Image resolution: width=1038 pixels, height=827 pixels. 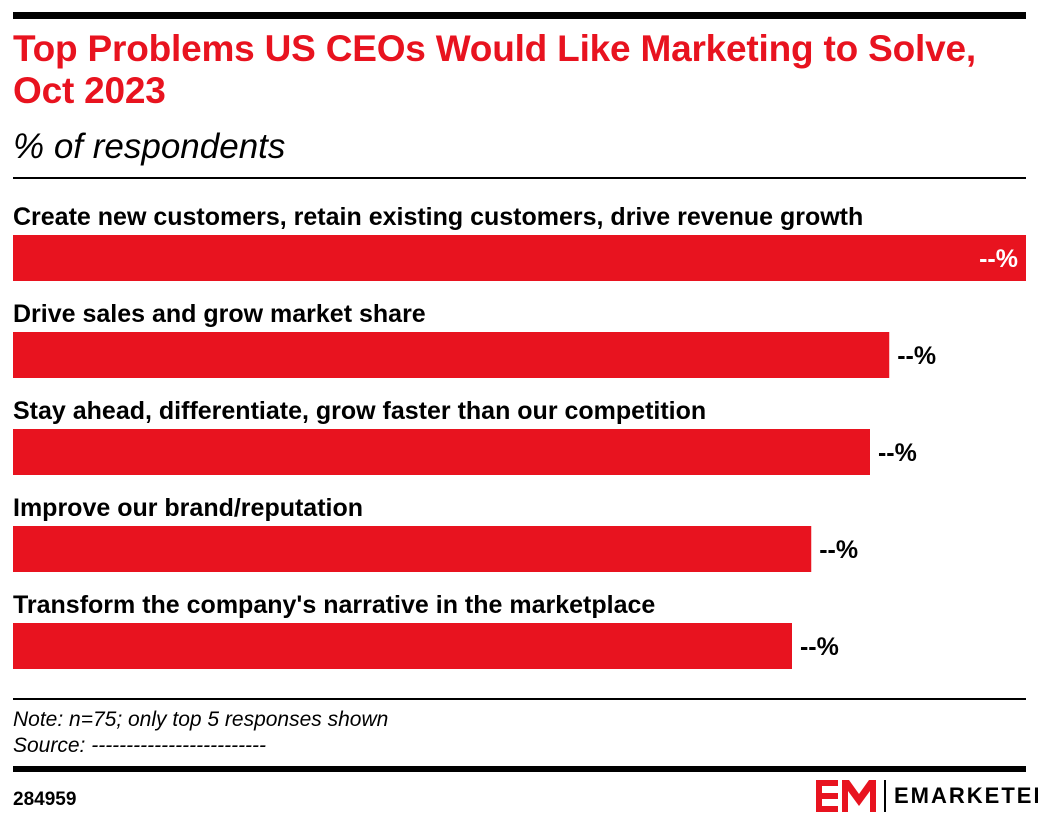 I want to click on emarketer-logo: EMARKETER, so click(x=927, y=796).